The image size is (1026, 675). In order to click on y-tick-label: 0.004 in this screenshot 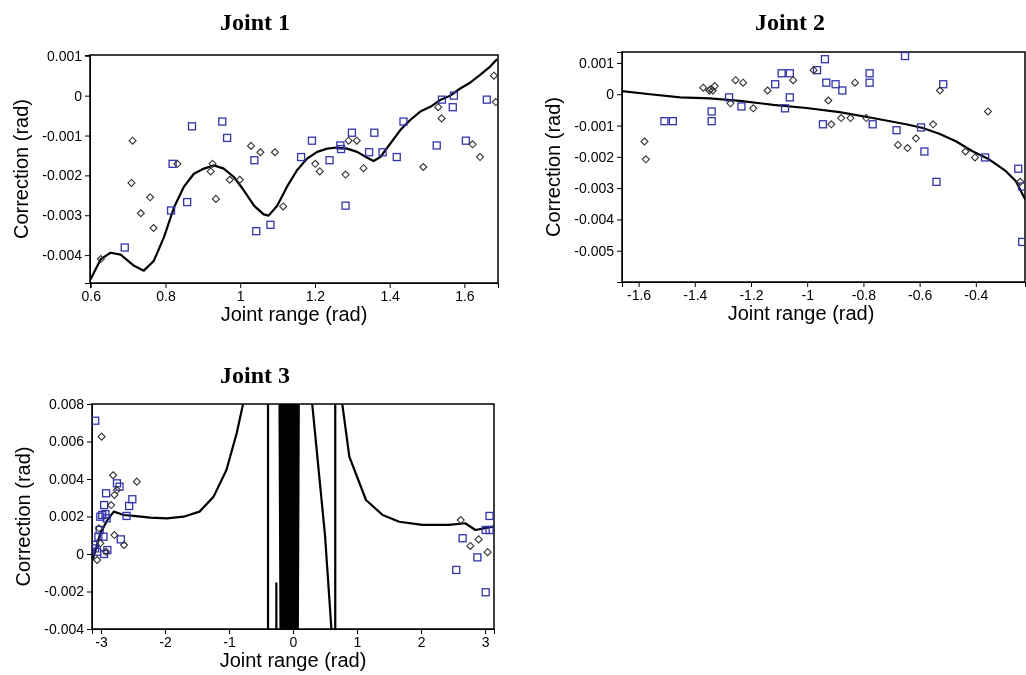, I will do `click(66, 478)`.